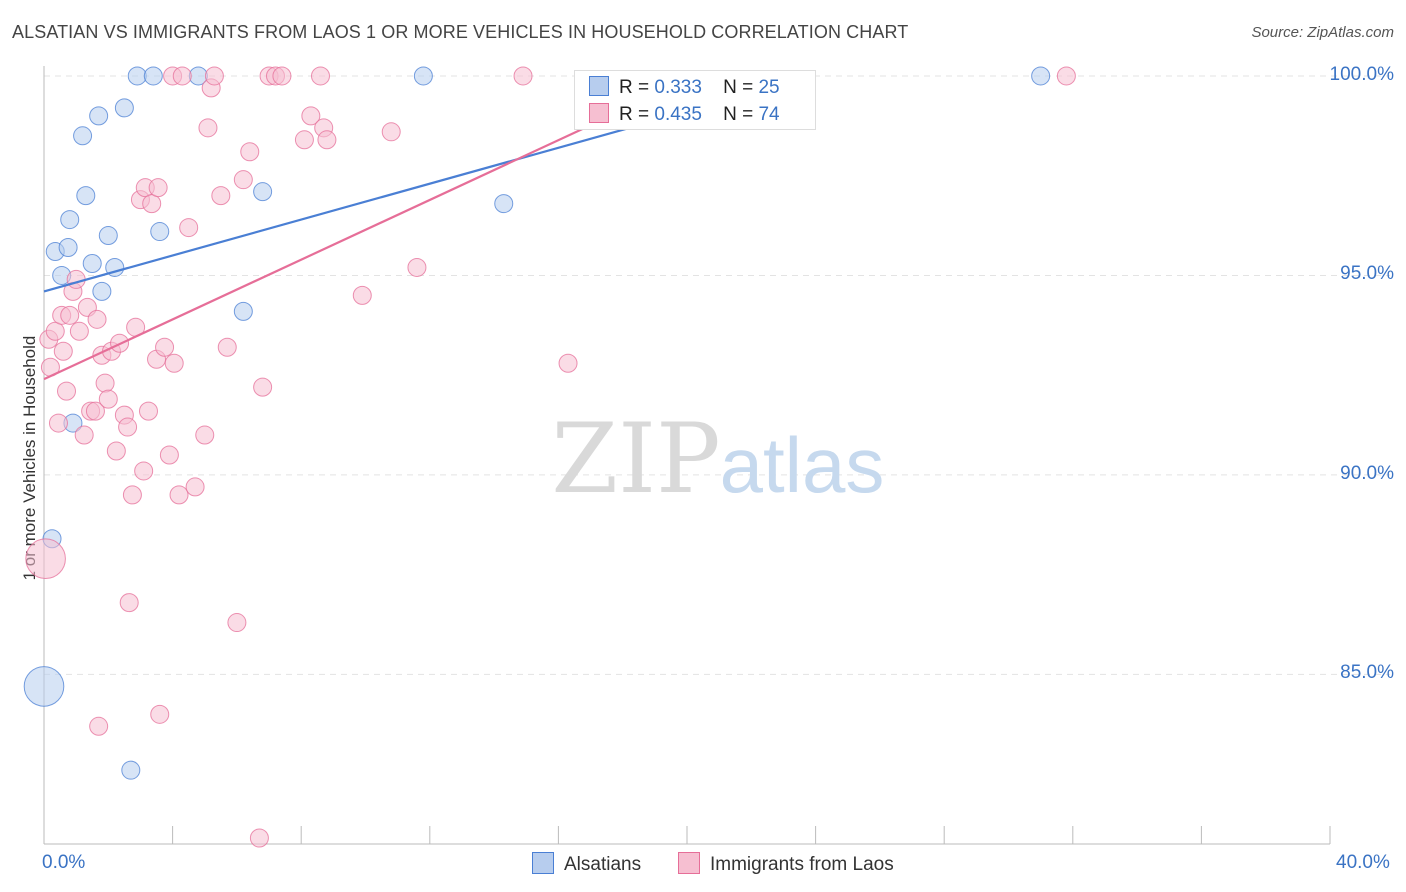 The image size is (1406, 892). What do you see at coordinates (599, 113) in the screenshot?
I see `laos-swatch` at bounding box center [599, 113].